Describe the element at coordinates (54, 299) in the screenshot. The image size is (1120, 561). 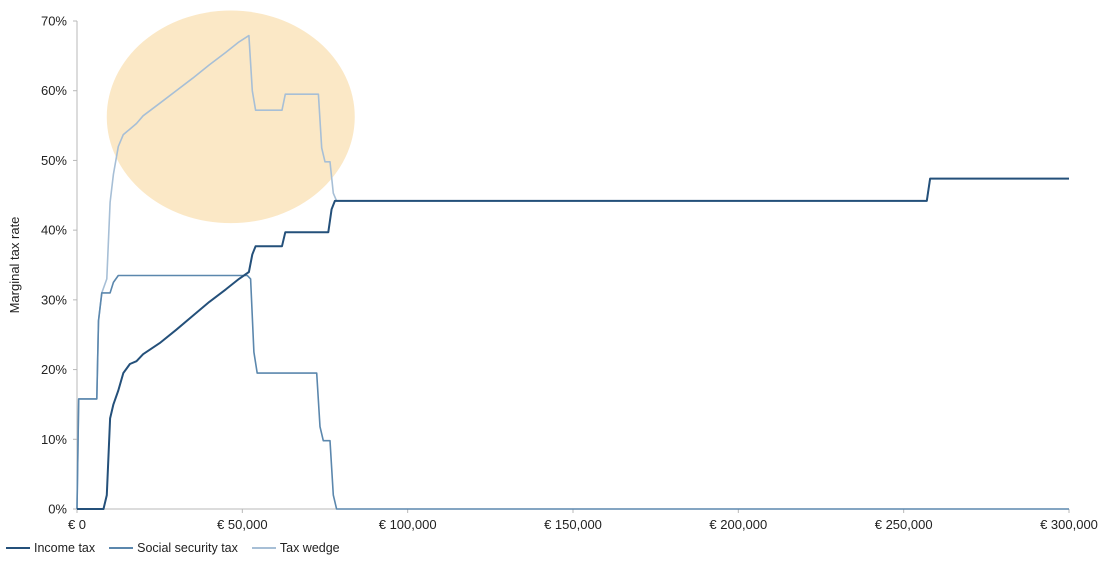
I see `y-tick-label: 30%` at that location.